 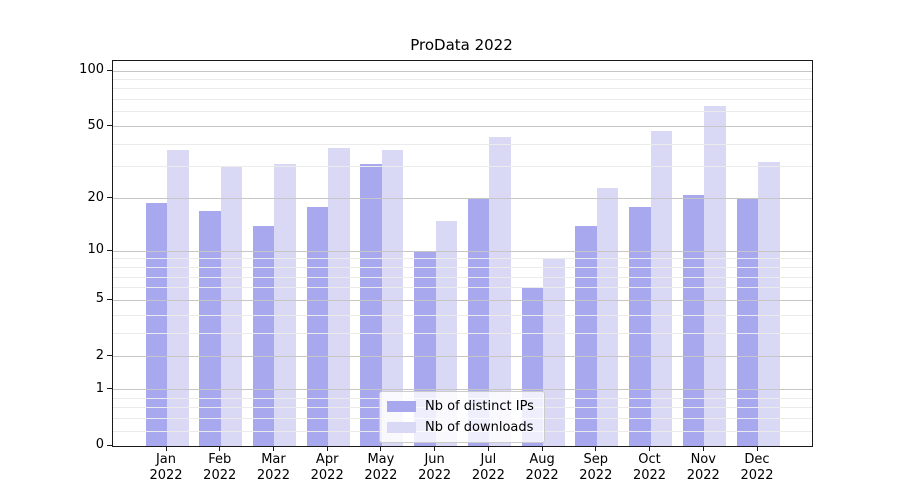 I want to click on bar-distinct-ips-feb, so click(x=210, y=328).